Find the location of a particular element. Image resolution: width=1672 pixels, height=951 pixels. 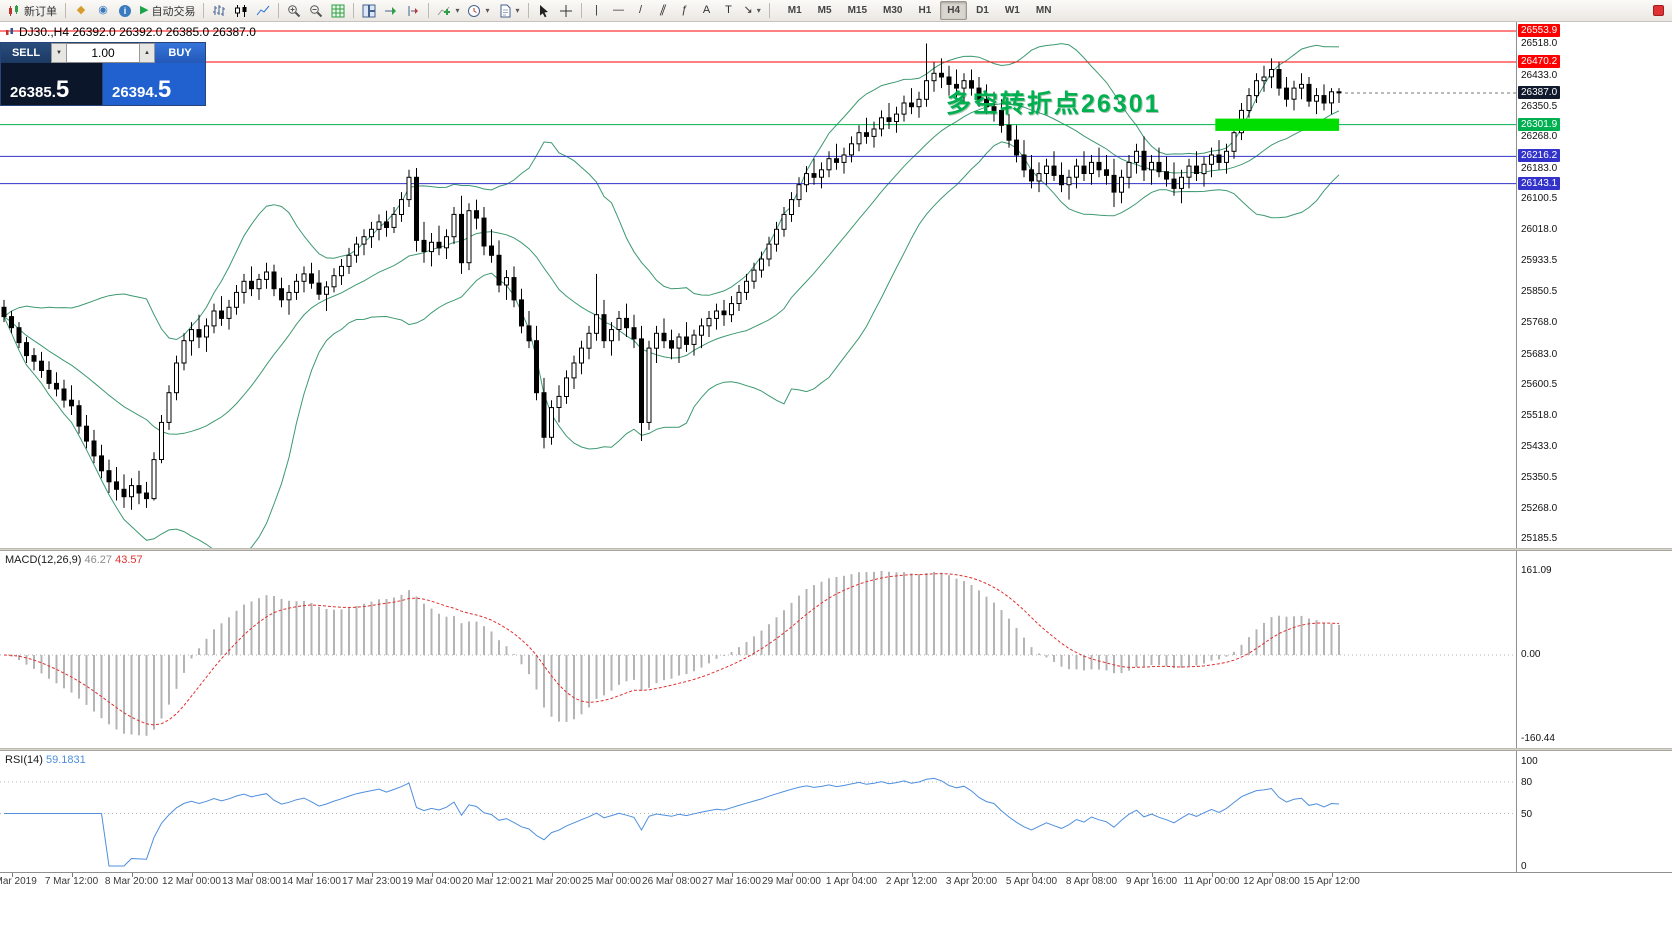

autotrading-button: ▶ 自动交易 is located at coordinates (167, 11).